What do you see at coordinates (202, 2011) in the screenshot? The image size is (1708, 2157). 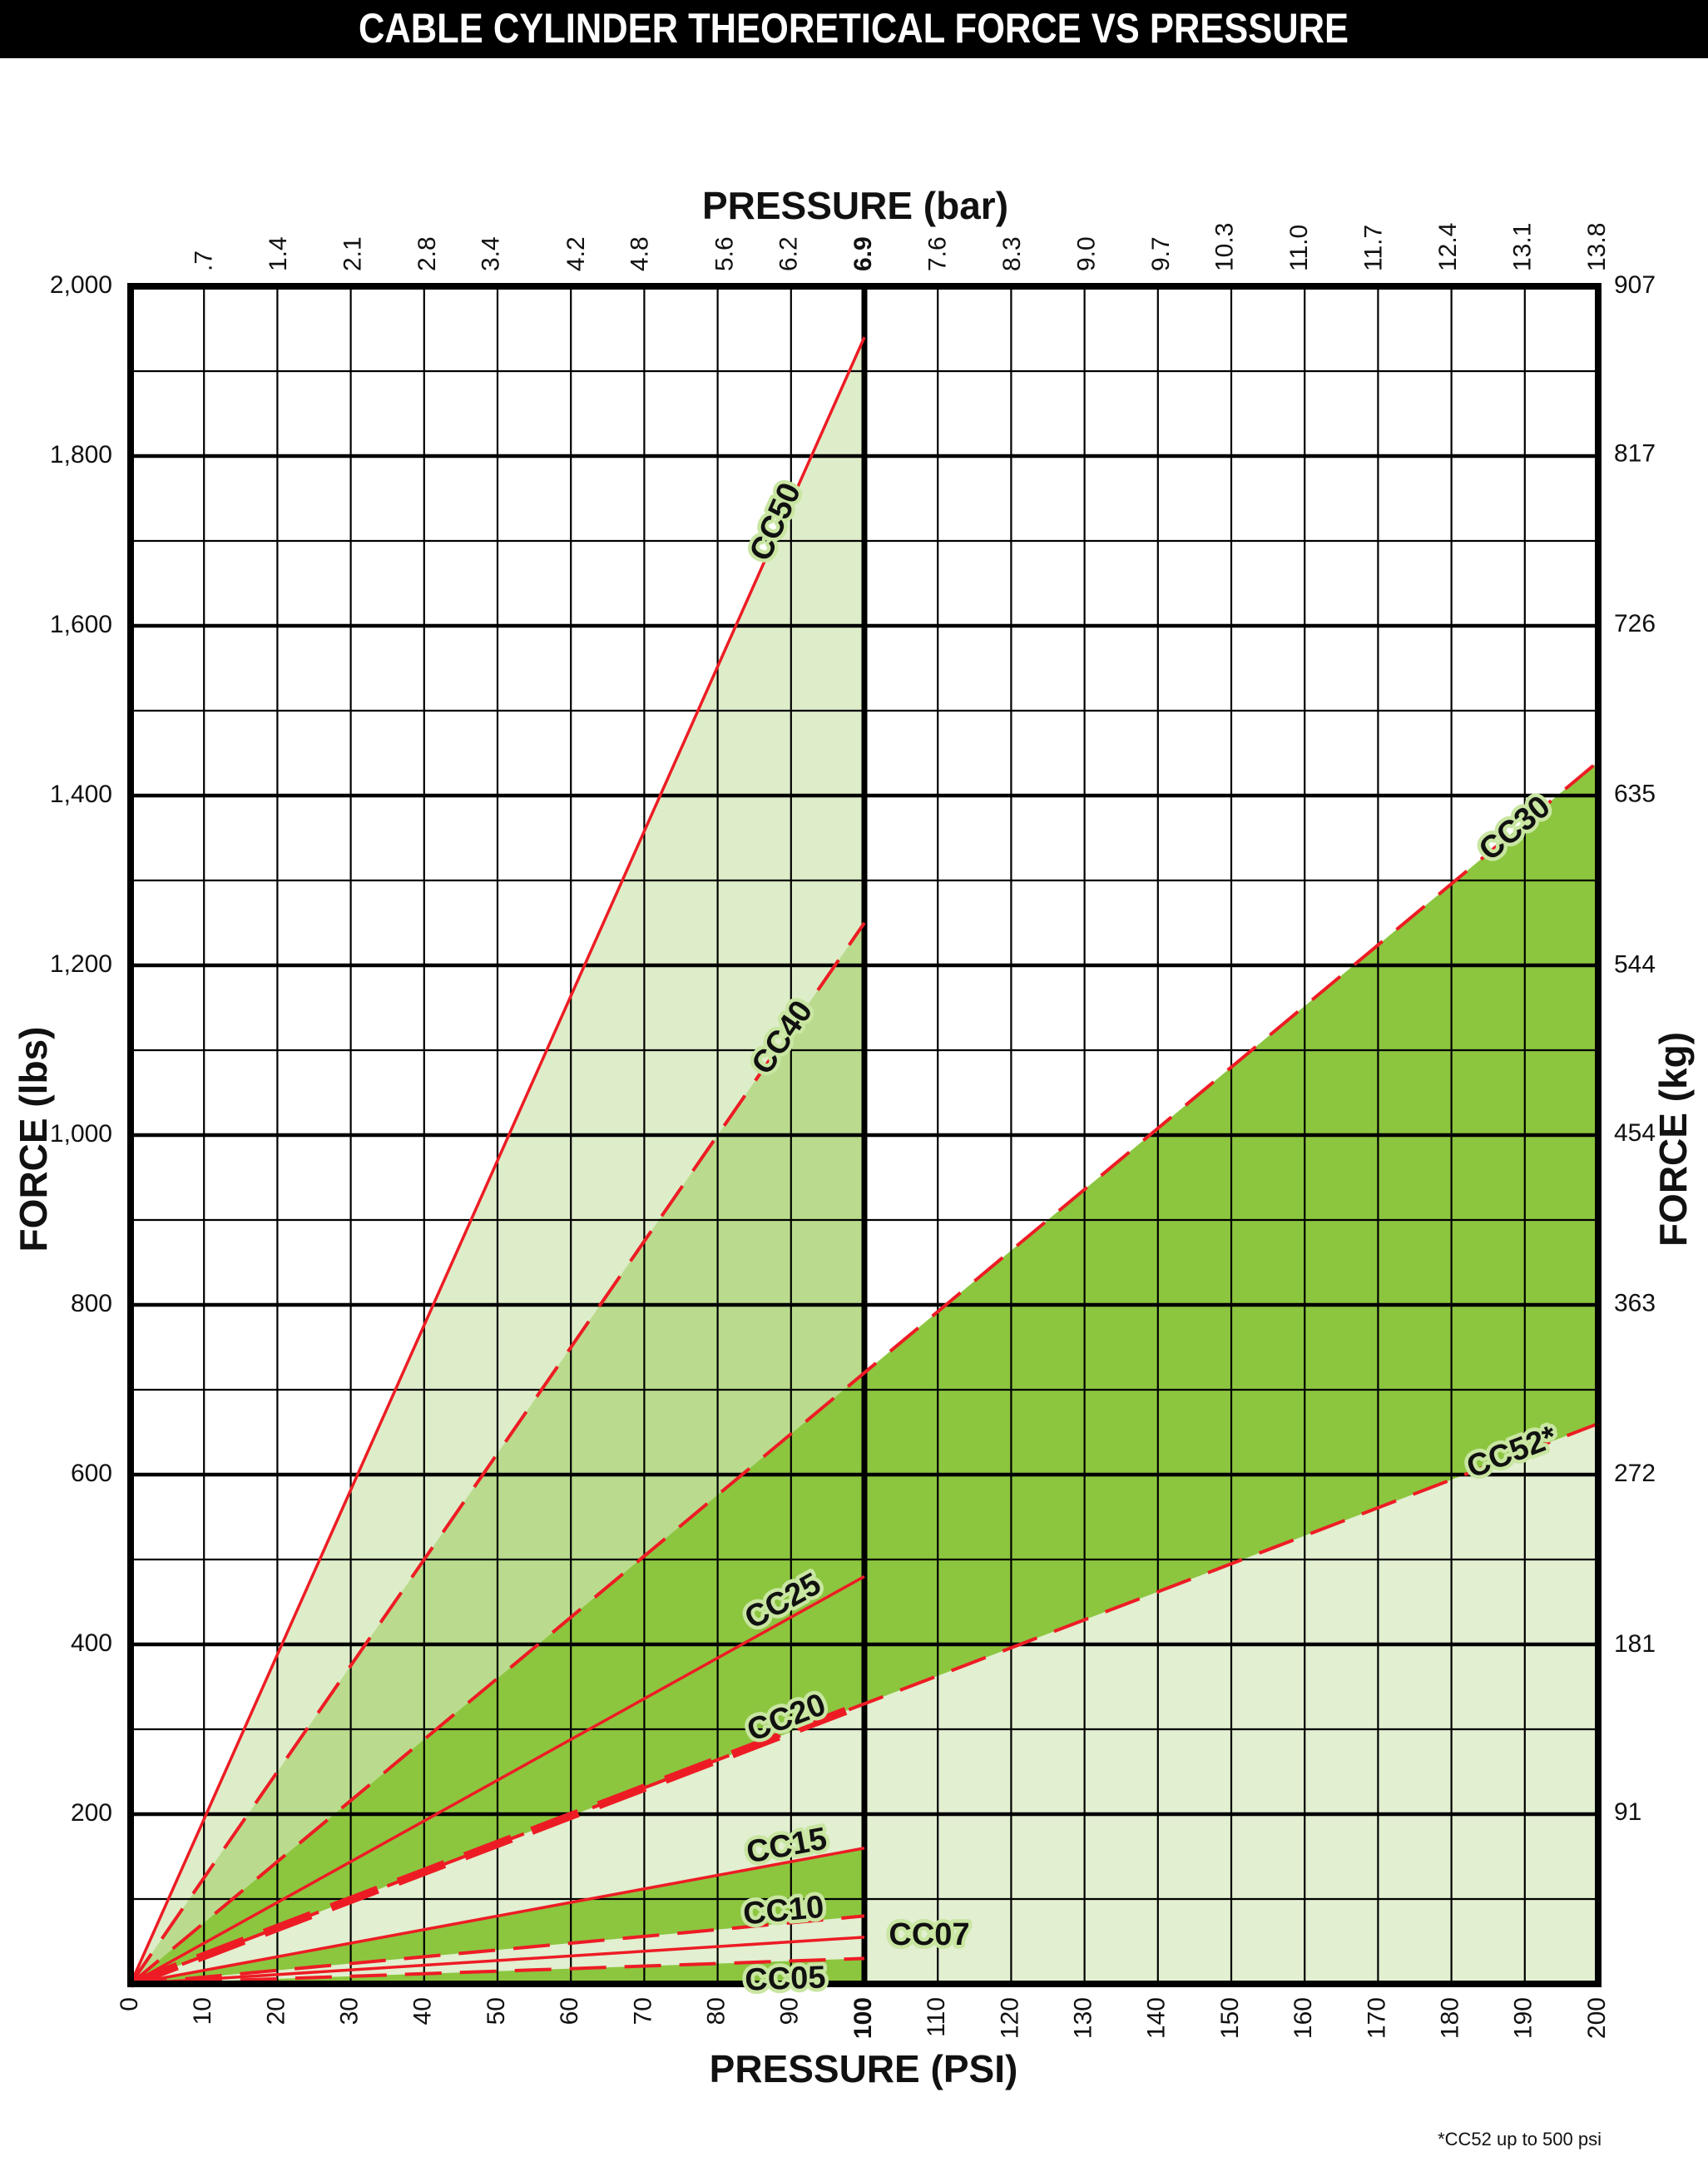 I see `x-tick-label: 10` at bounding box center [202, 2011].